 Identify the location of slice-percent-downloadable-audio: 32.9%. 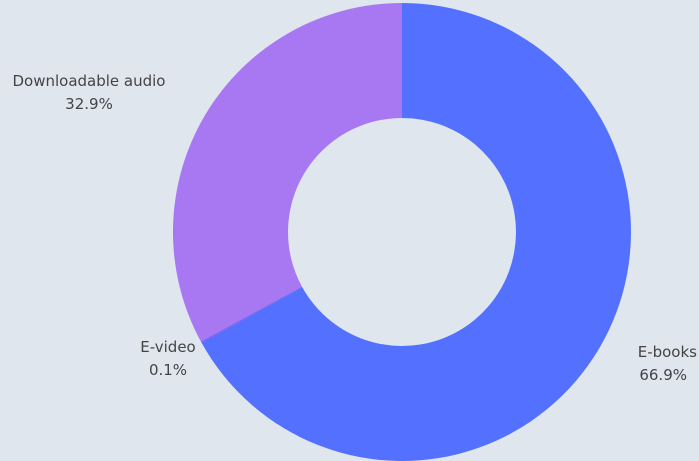
(89, 104).